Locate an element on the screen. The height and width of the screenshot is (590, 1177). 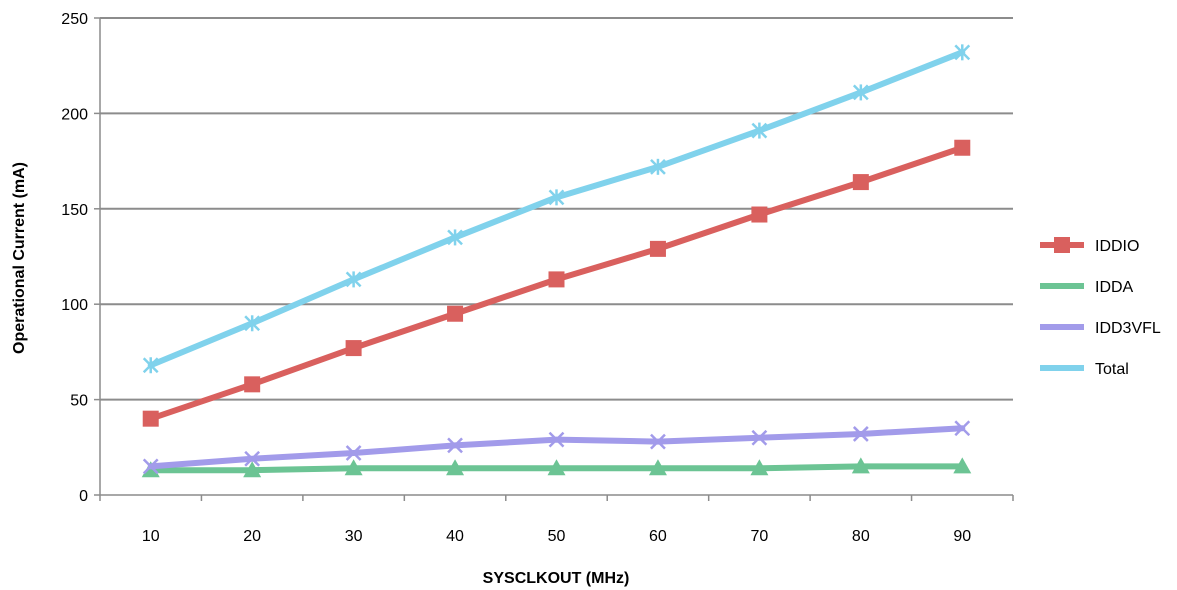
y-tick-label: 0 is located at coordinates (83, 496).